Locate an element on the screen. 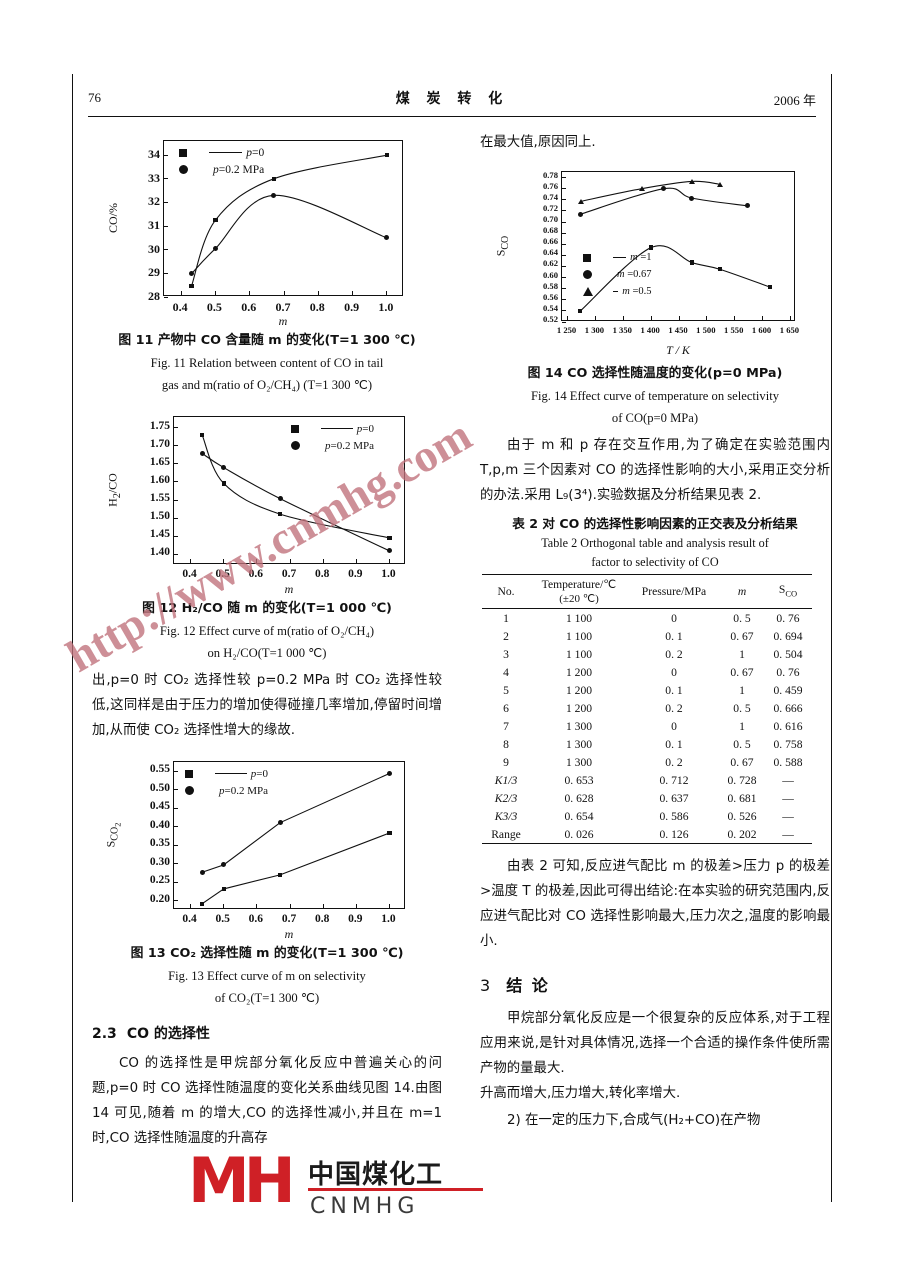 This screenshot has height=1272, width=904. table-cell-value: 0. 694 is located at coordinates (788, 636).